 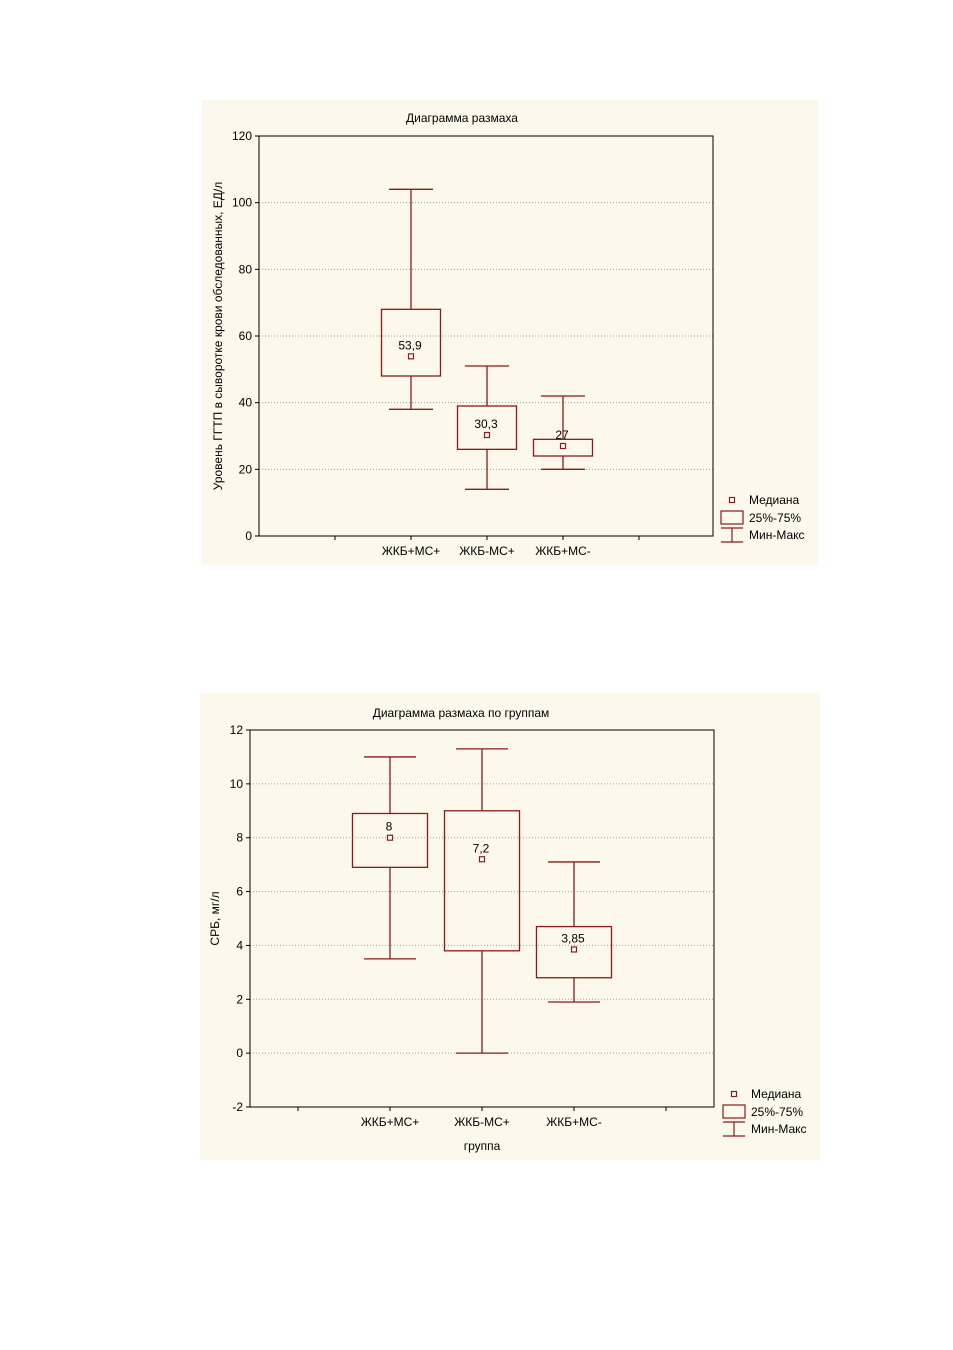 I want to click on y-tick-label: 12, so click(x=237, y=730).